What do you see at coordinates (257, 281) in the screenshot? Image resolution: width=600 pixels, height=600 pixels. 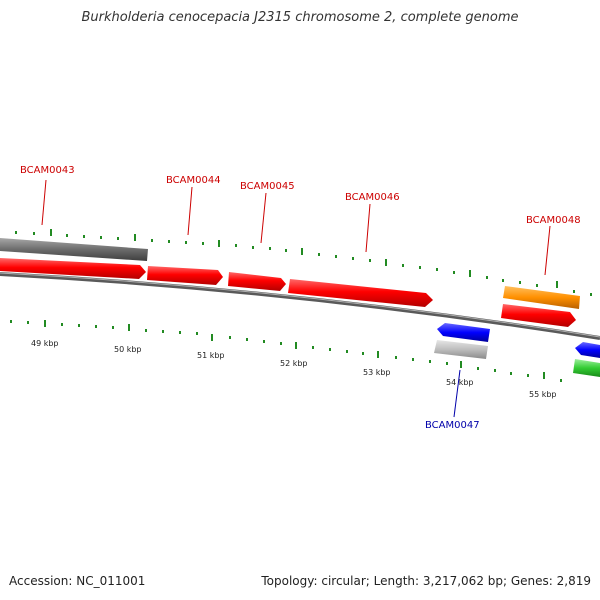 I see `feature-bcam0045` at bounding box center [257, 281].